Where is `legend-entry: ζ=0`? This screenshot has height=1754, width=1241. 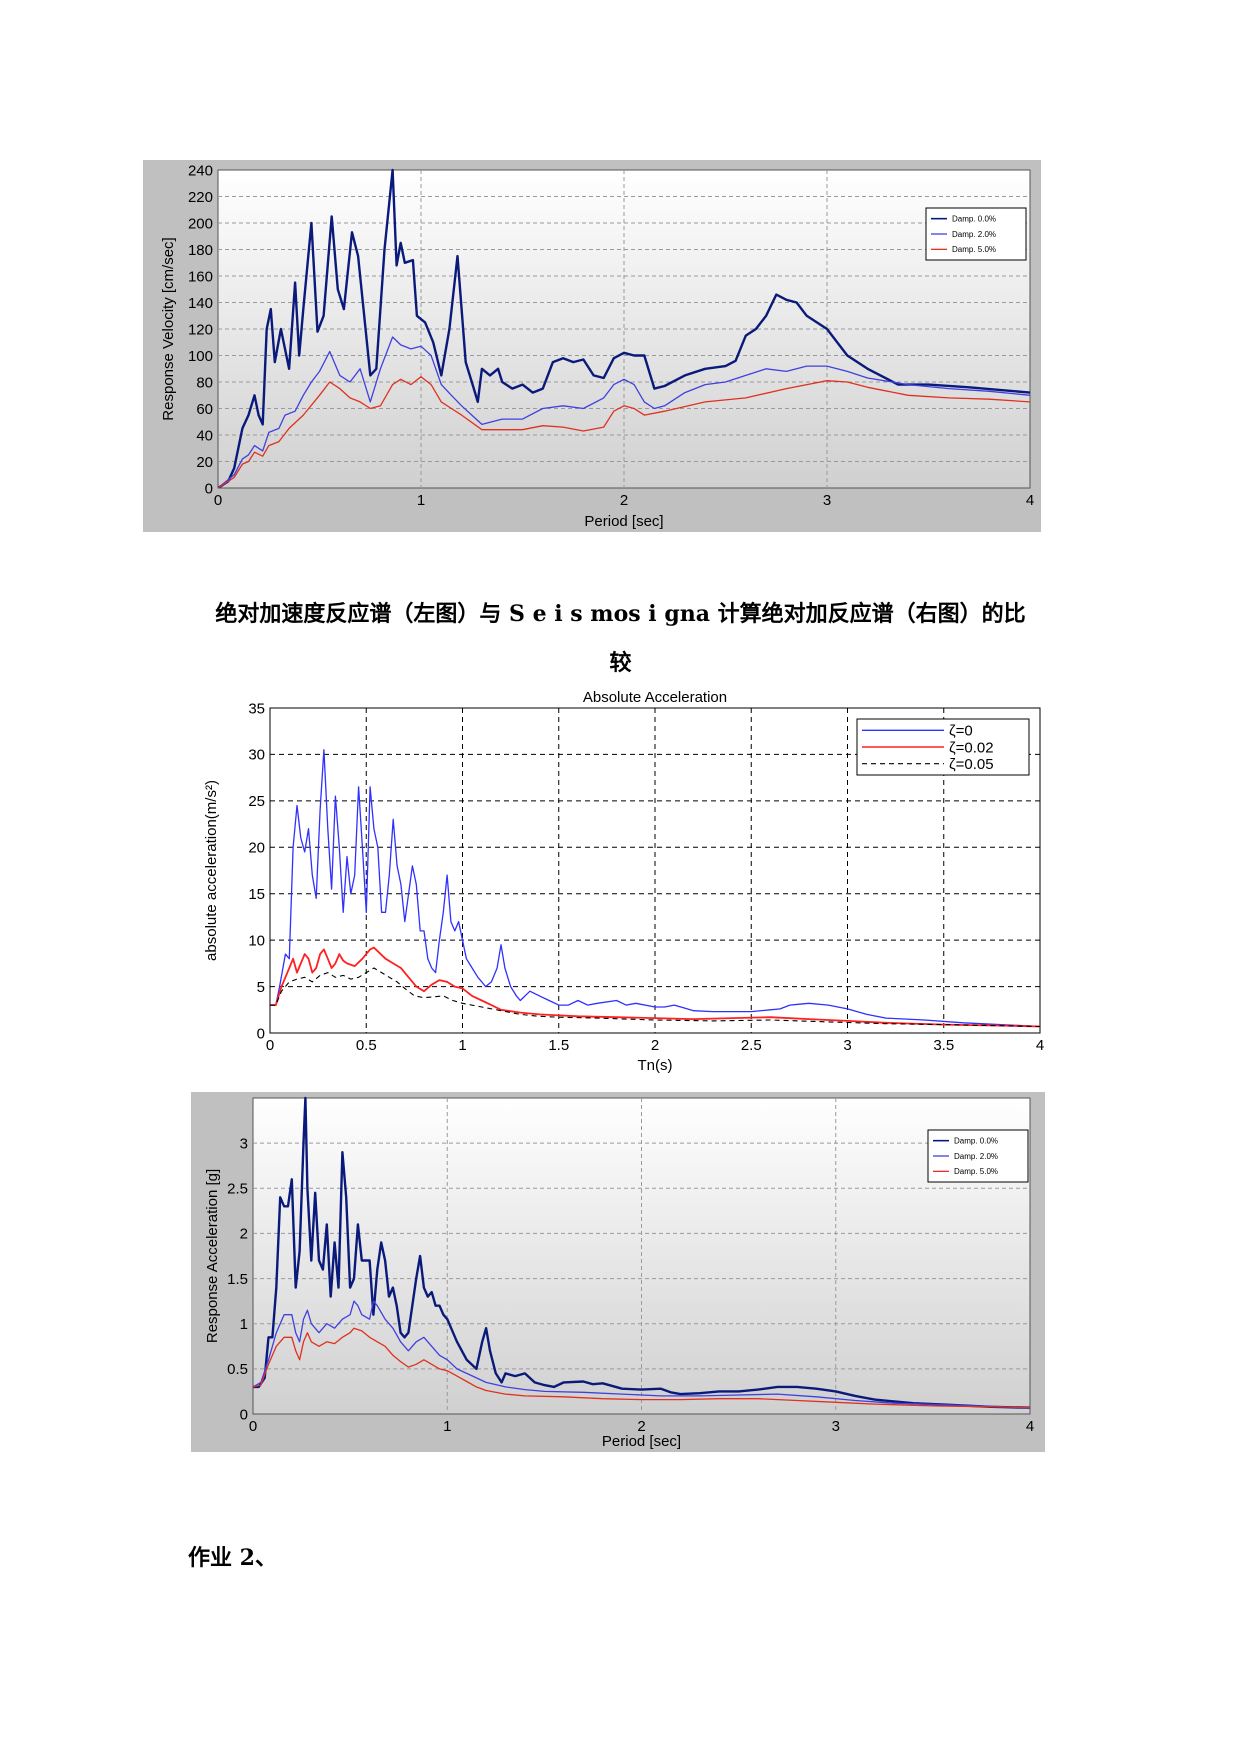
legend-entry: ζ=0 is located at coordinates (961, 731).